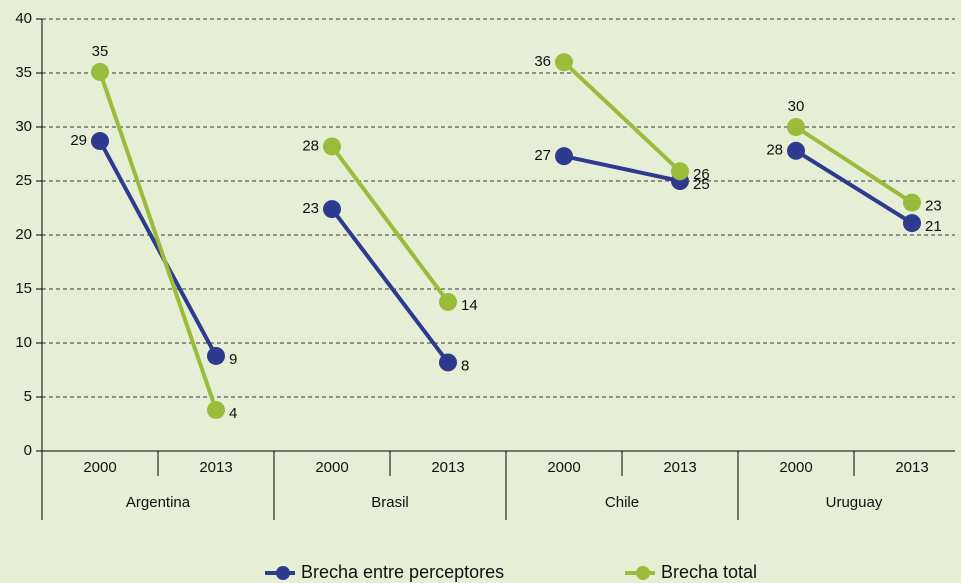 This screenshot has height=583, width=961. What do you see at coordinates (158, 502) in the screenshot?
I see `group-label: Argentina` at bounding box center [158, 502].